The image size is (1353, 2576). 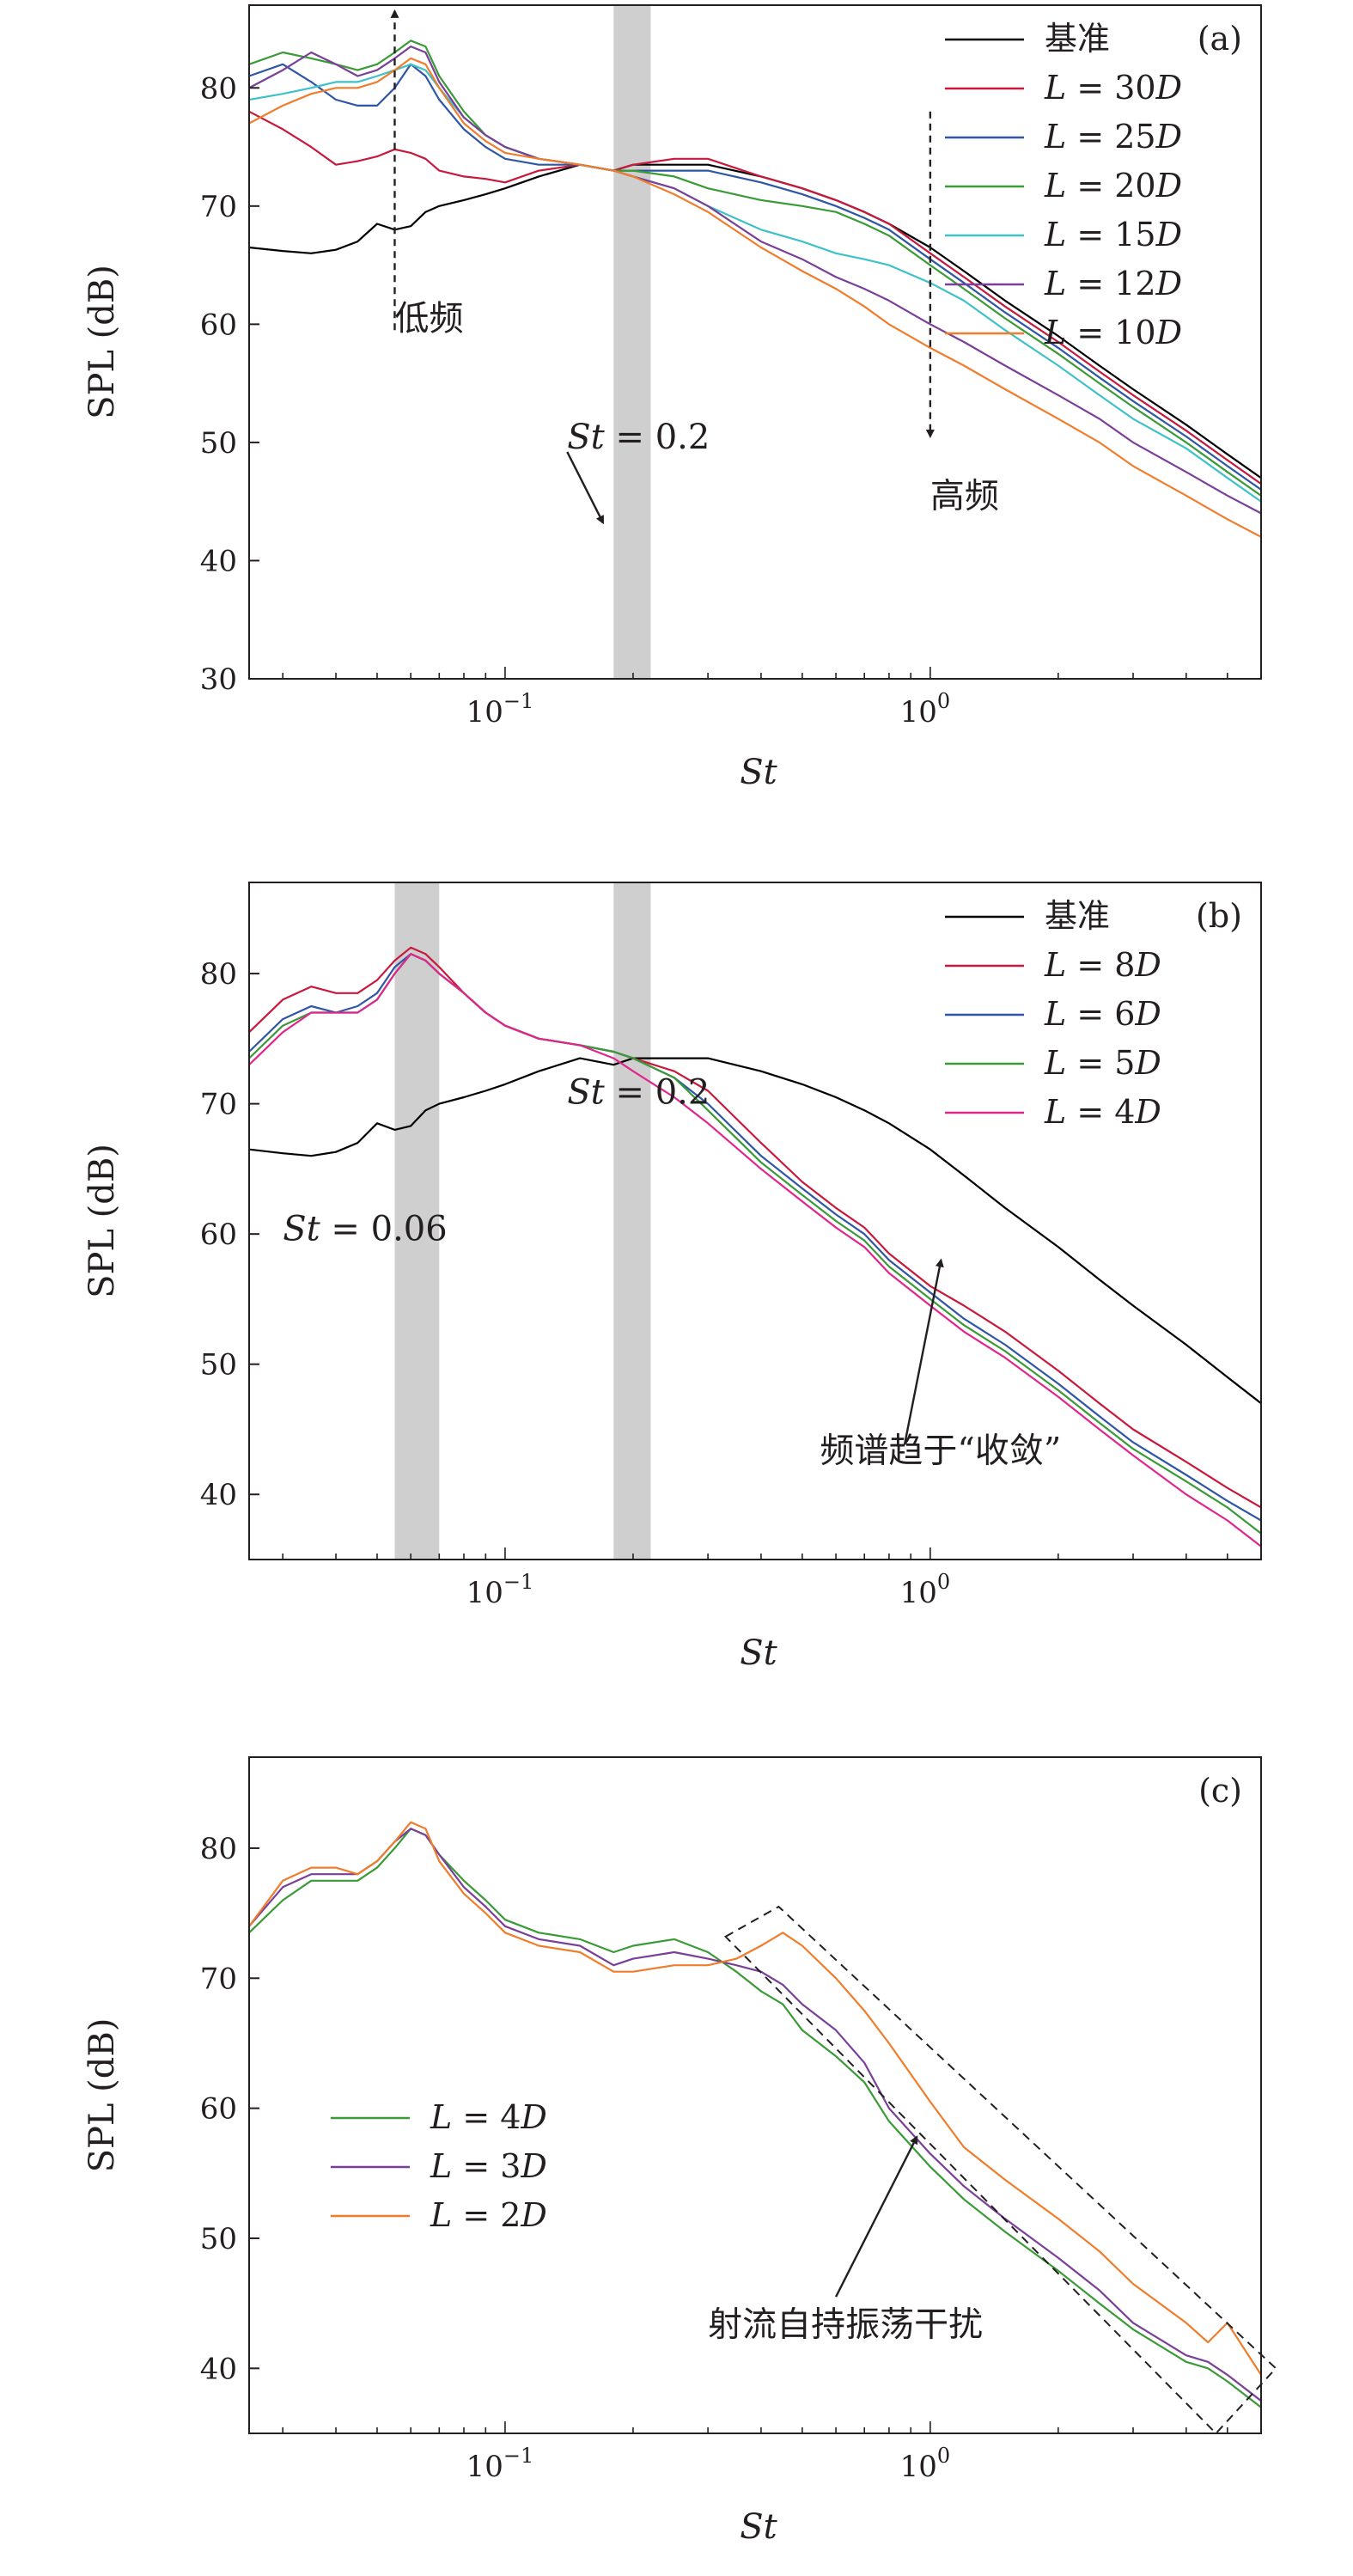 What do you see at coordinates (1219, 916) in the screenshot?
I see `panel-label: (b)` at bounding box center [1219, 916].